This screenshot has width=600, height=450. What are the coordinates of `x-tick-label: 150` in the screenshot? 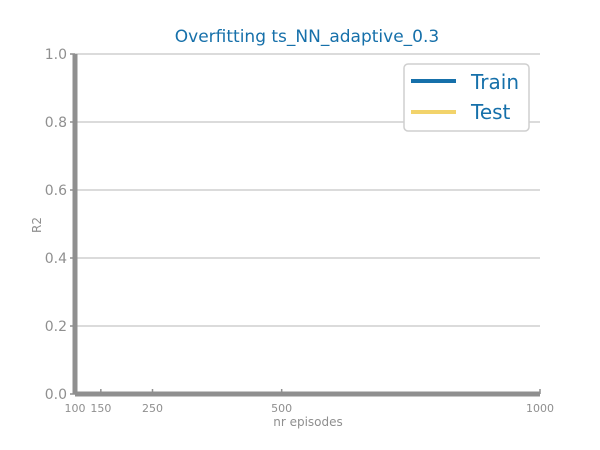 It's located at (100, 408).